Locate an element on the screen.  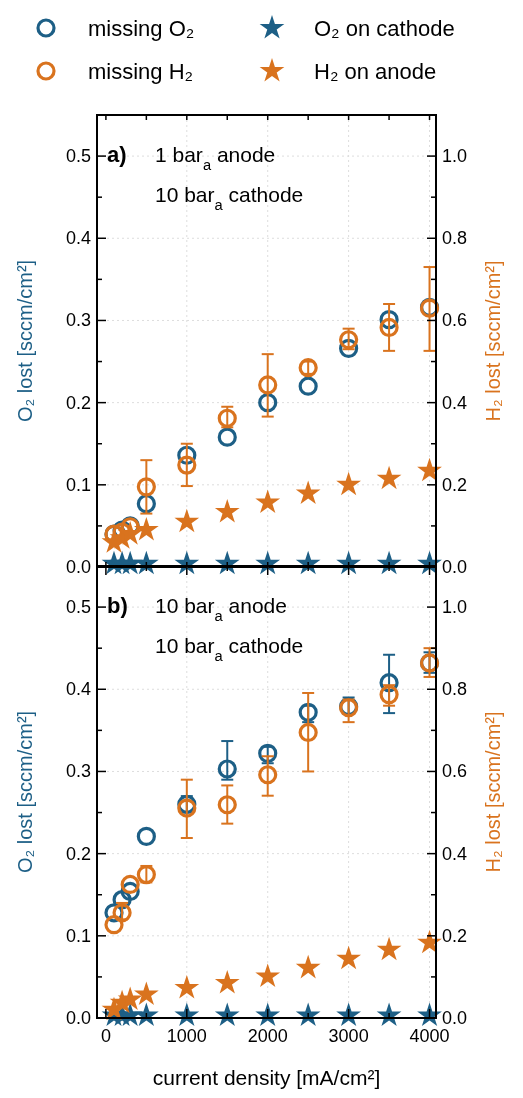
annotation: 10 bar$_{a}$ anode is located at coordinates (221, 609).